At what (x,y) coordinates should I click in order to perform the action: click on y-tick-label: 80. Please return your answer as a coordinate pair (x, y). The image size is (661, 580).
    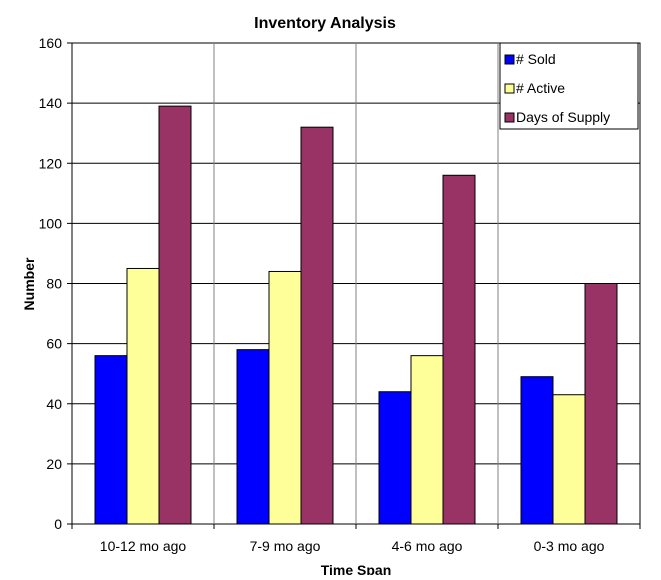
    Looking at the image, I should click on (54, 284).